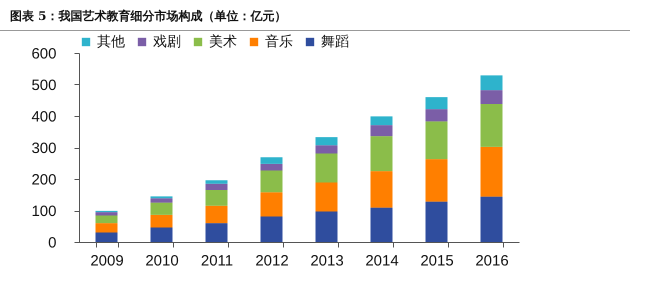 Image resolution: width=649 pixels, height=305 pixels. I want to click on legend-label: 其他, so click(111, 42).